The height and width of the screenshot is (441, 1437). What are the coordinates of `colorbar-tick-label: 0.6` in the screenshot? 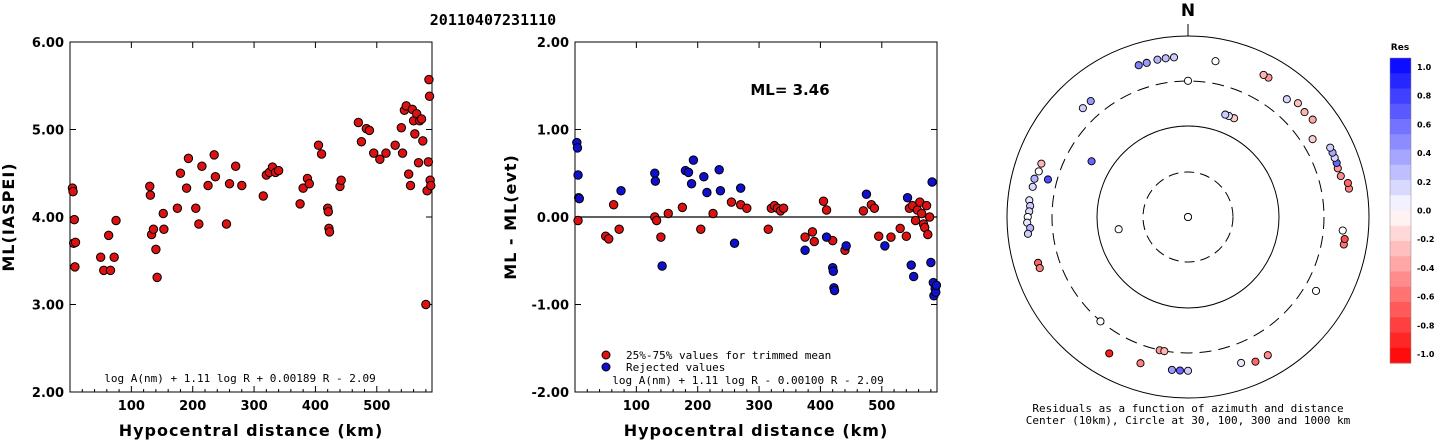 It's located at (1424, 124).